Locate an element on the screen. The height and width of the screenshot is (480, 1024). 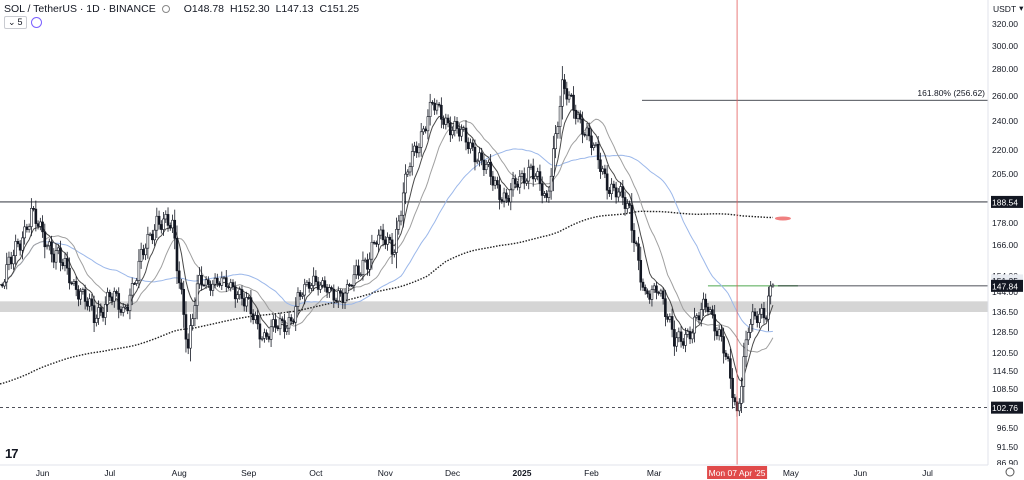
time-tick-label: Sep is located at coordinates (248, 473).